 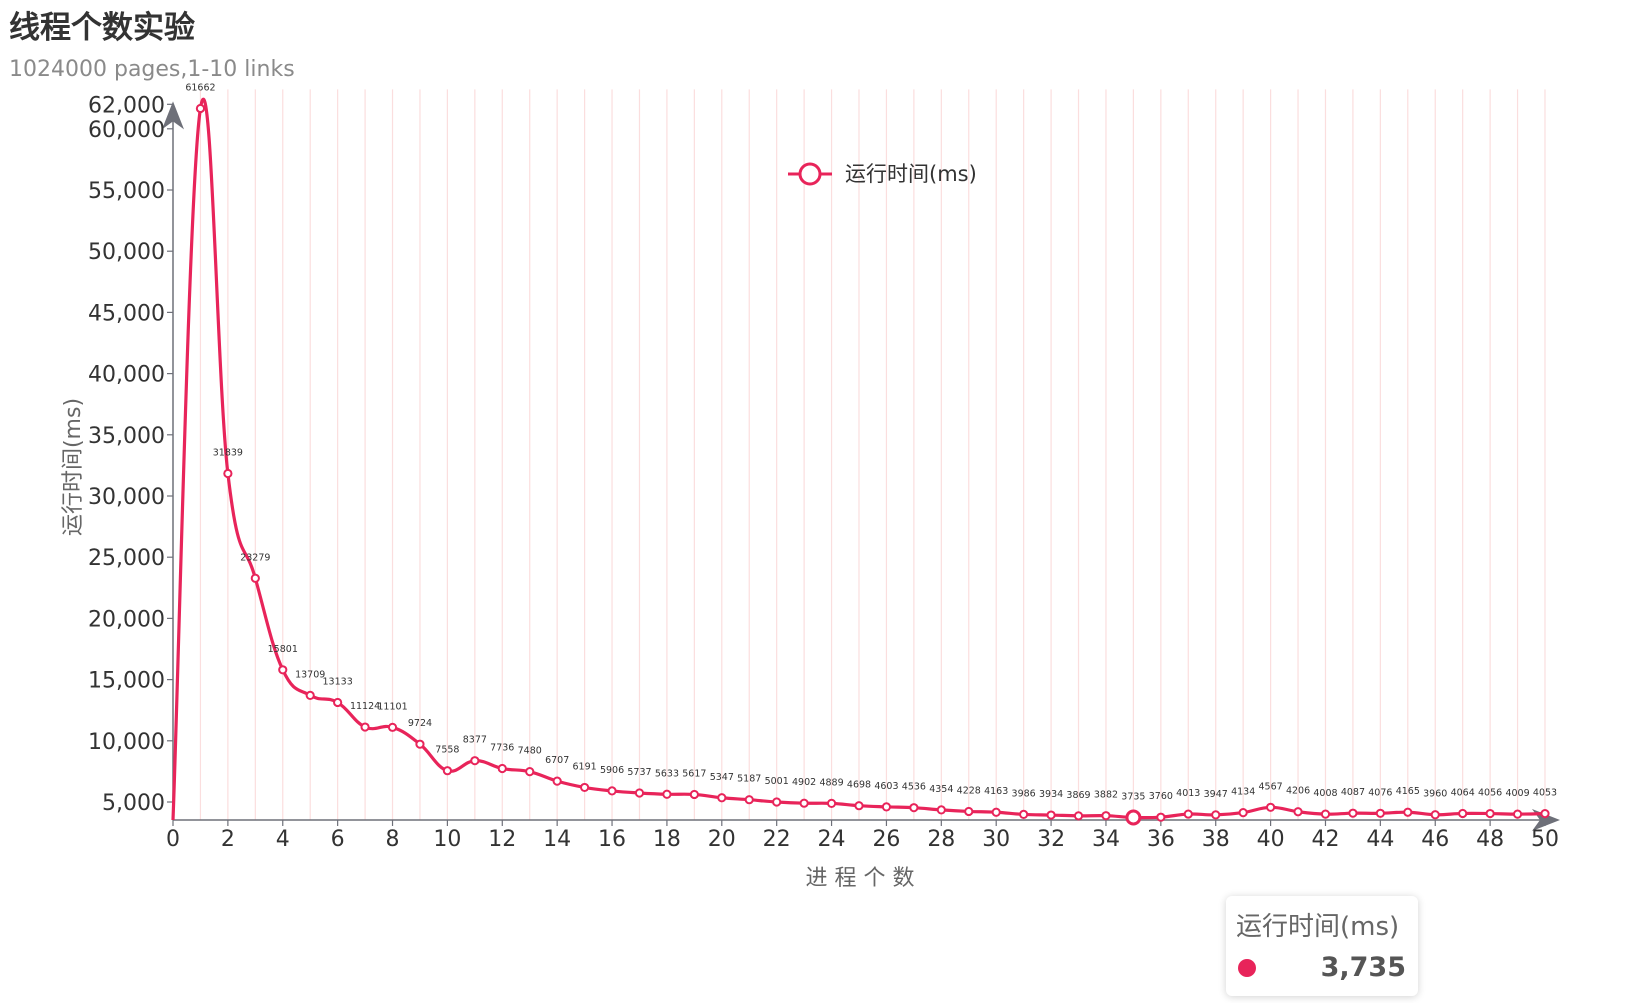 What do you see at coordinates (283, 839) in the screenshot?
I see `x-tick-label: 4` at bounding box center [283, 839].